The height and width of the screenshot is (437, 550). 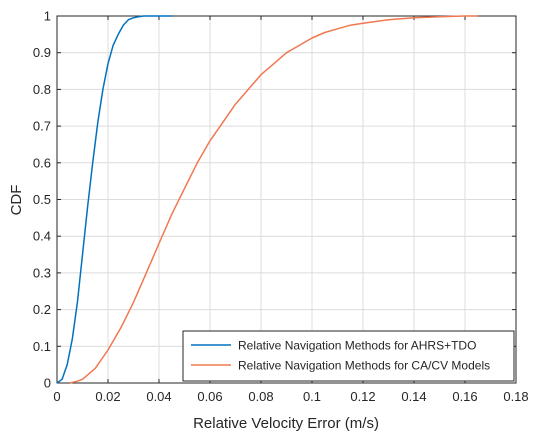 I want to click on y-tick-label: 1, so click(x=47, y=16).